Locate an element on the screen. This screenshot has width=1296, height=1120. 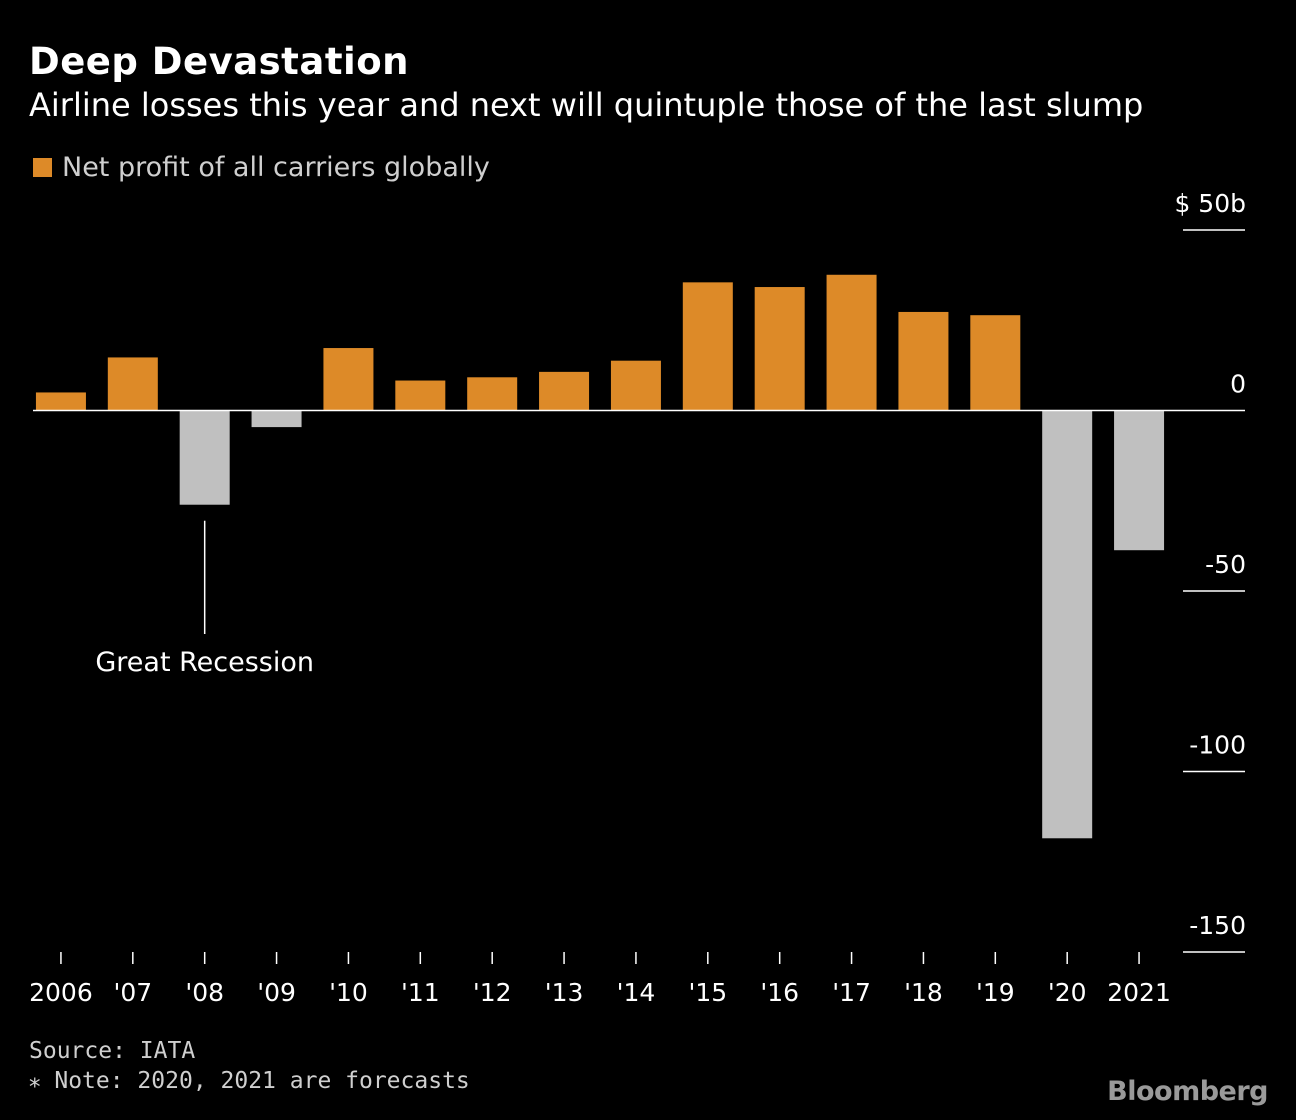
chart-title: Deep Devastation is located at coordinates (219, 61).